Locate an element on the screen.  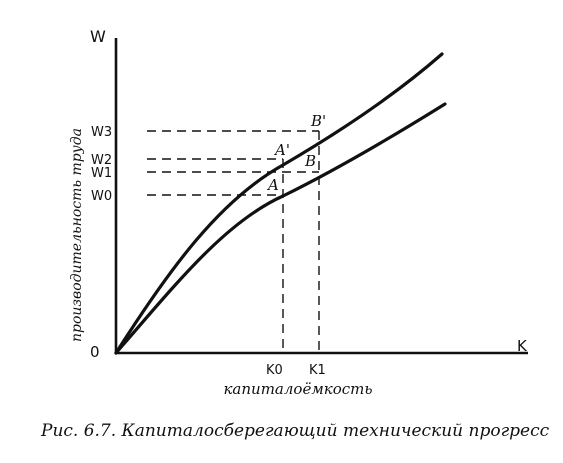
point-b-label: B is located at coordinates (310, 161).